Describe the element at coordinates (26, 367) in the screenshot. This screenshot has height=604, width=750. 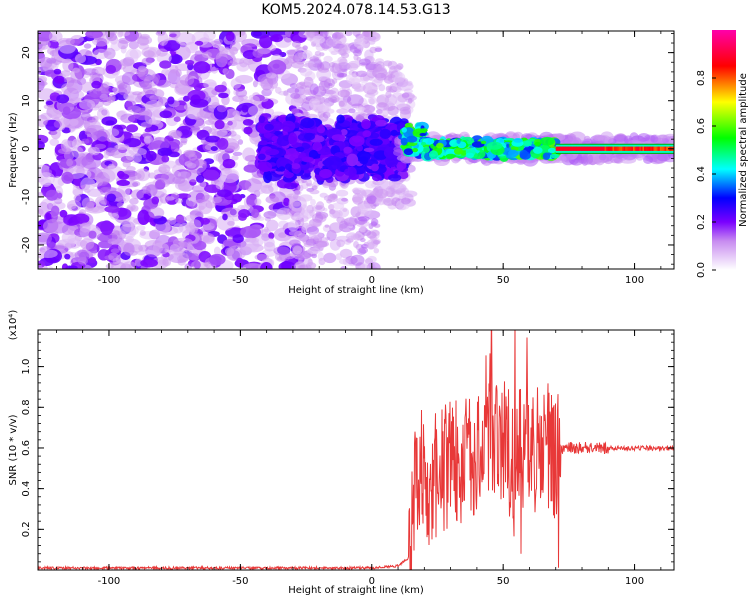
I see `y-tick-label: 1.0` at that location.